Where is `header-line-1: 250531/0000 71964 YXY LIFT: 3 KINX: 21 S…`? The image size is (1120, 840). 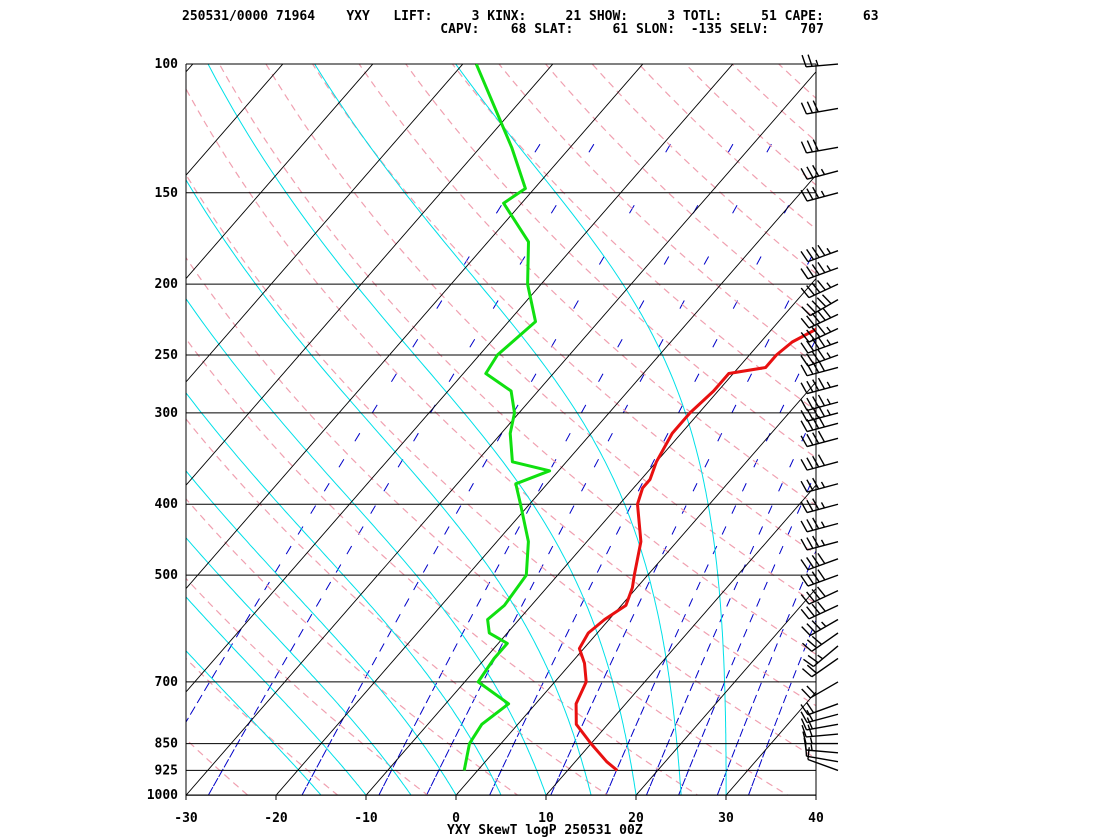
header-line-1: 250531/0000 71964 YXY LIFT: 3 KINX: 21 S… is located at coordinates (530, 16).